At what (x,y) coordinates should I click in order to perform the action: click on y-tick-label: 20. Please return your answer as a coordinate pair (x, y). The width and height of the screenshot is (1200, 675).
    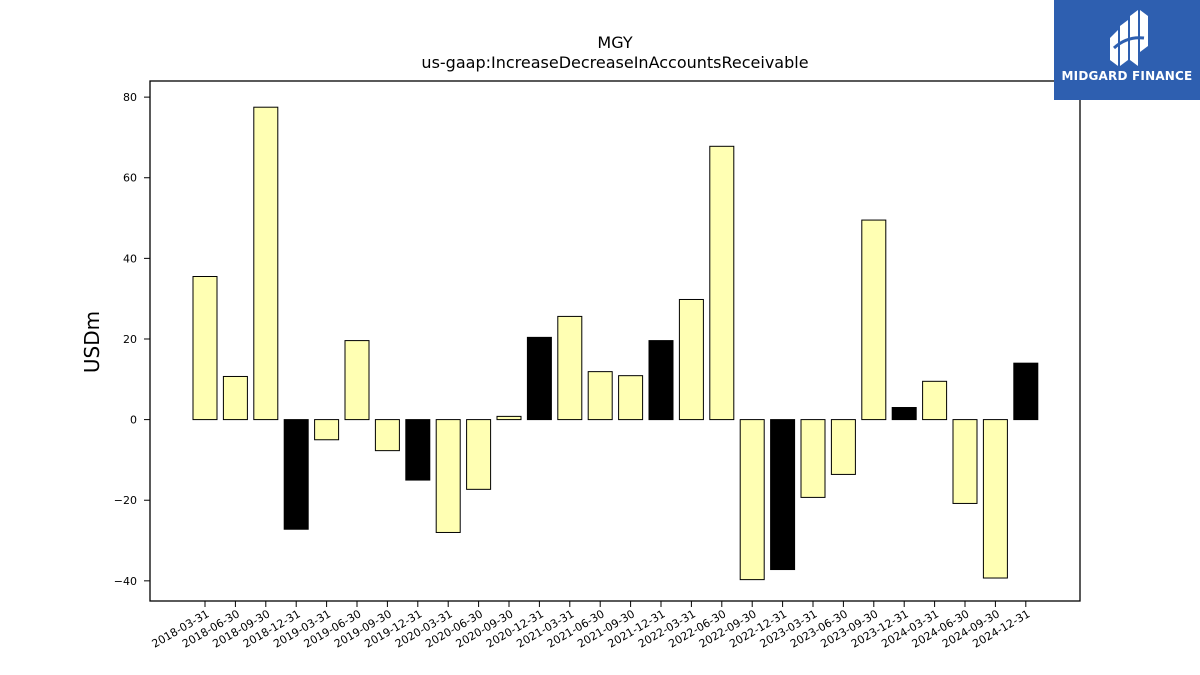
    Looking at the image, I should click on (130, 339).